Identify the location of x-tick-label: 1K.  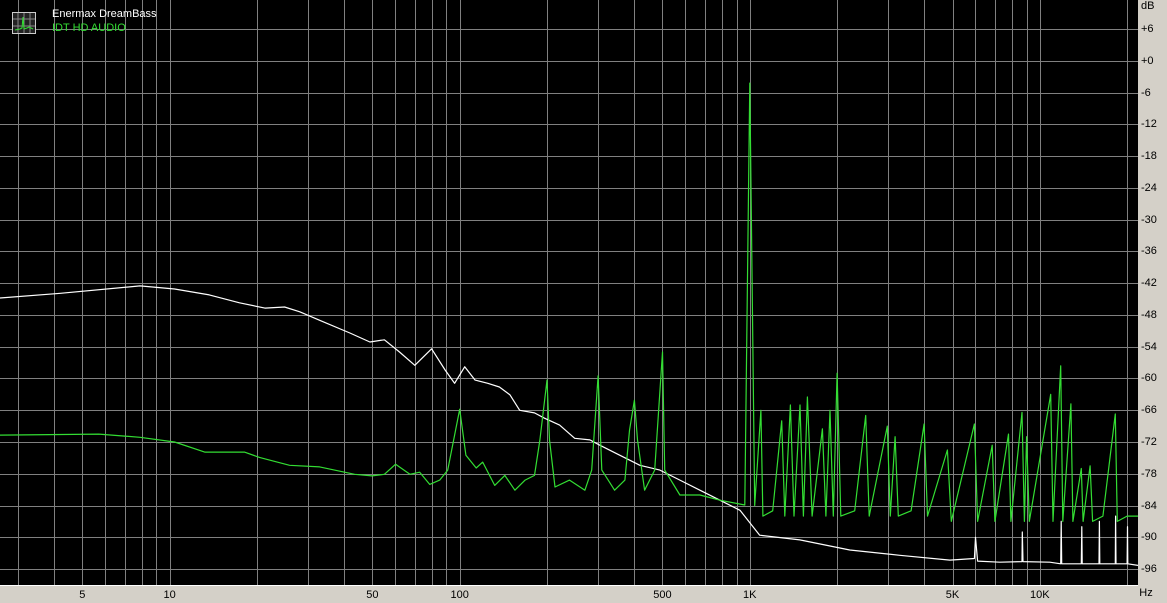
(750, 595).